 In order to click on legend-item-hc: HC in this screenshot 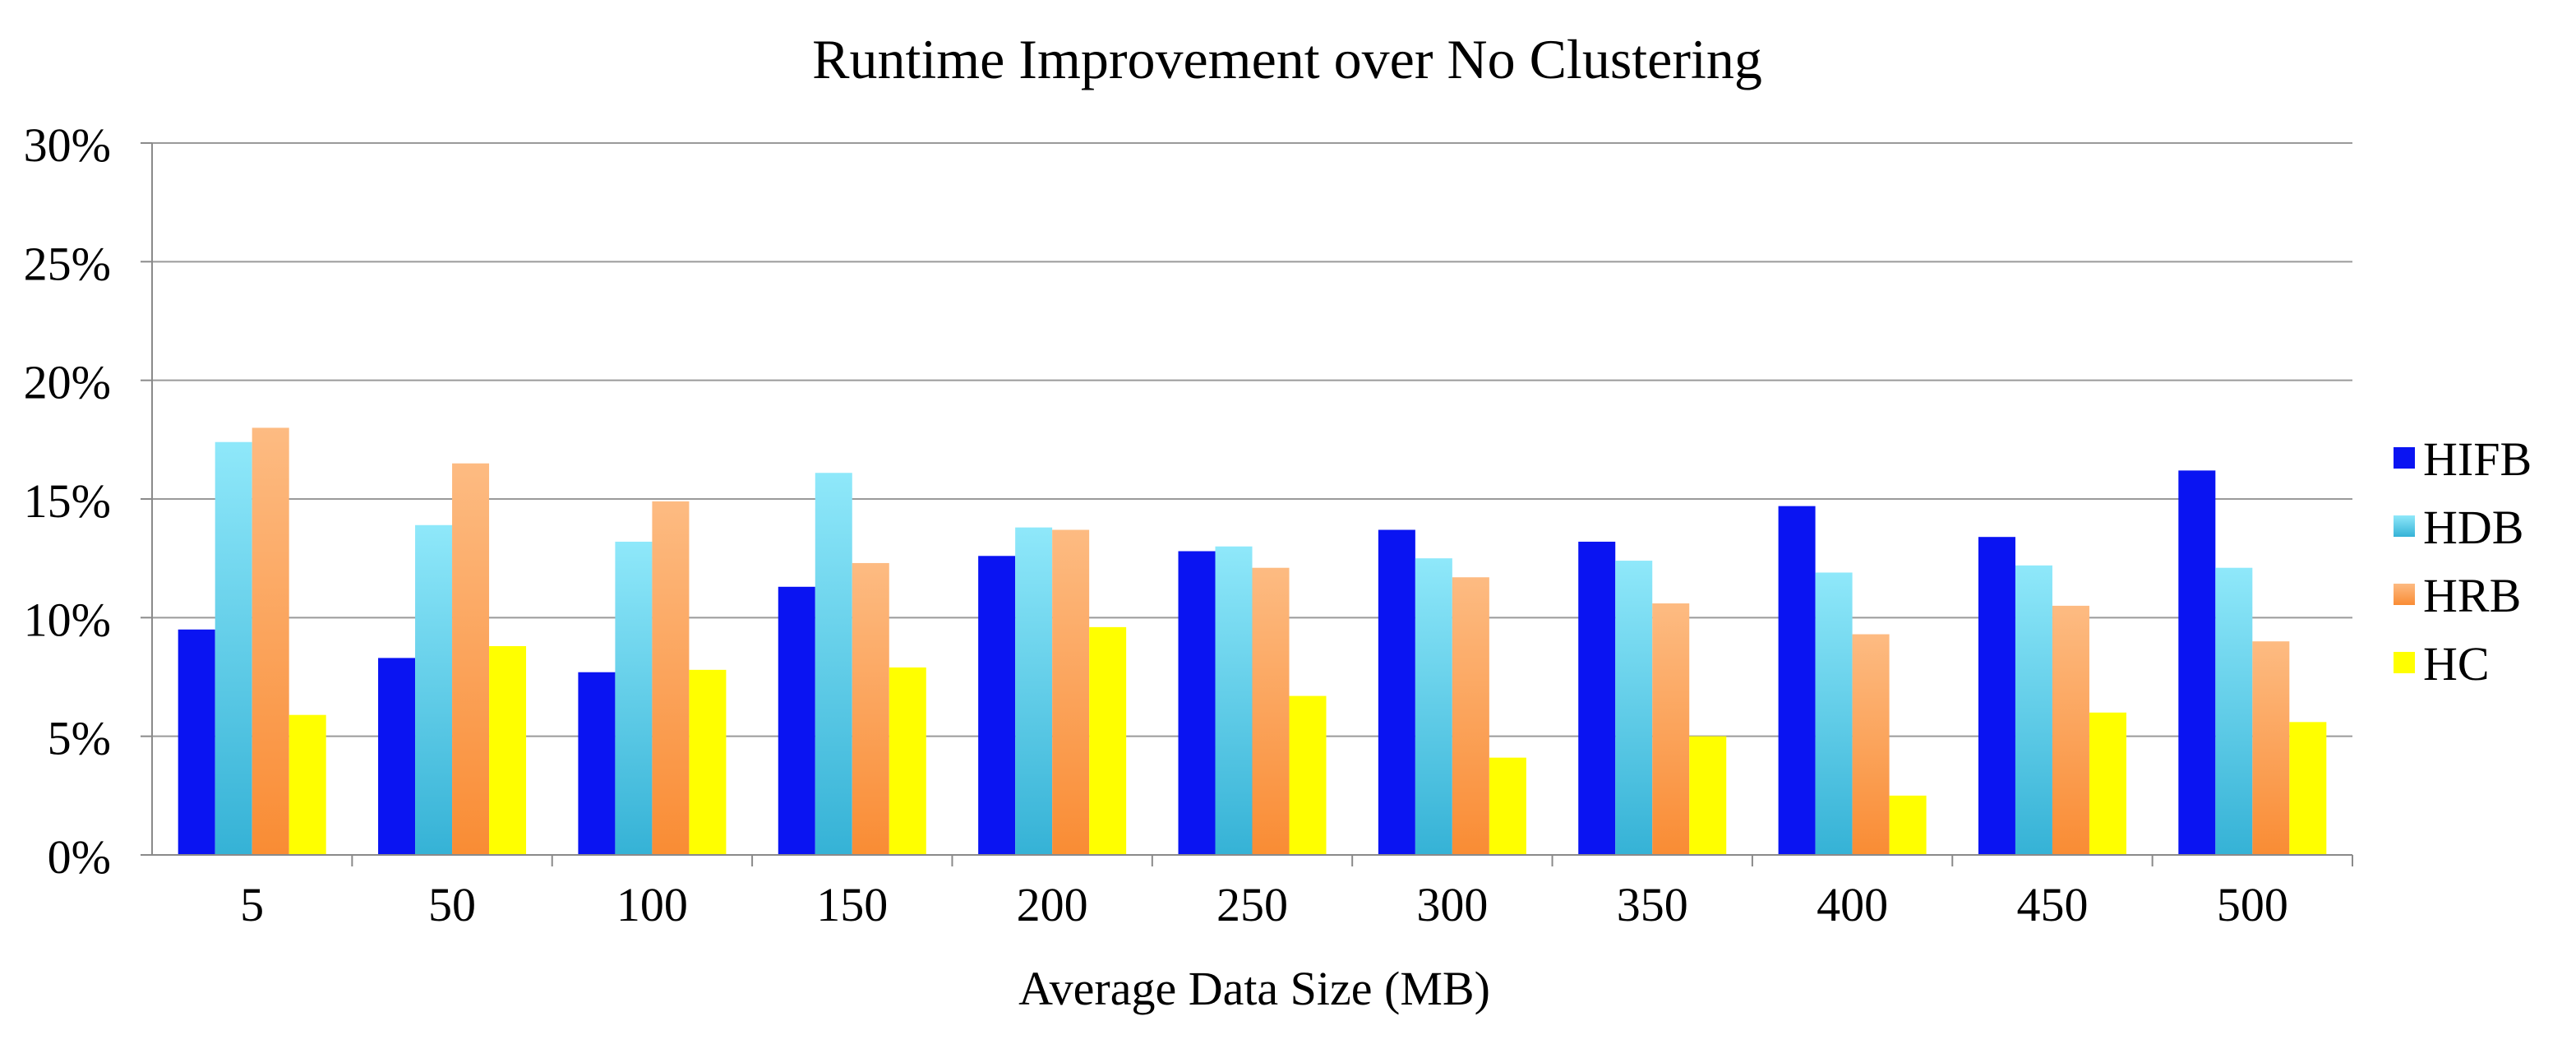, I will do `click(2442, 664)`.